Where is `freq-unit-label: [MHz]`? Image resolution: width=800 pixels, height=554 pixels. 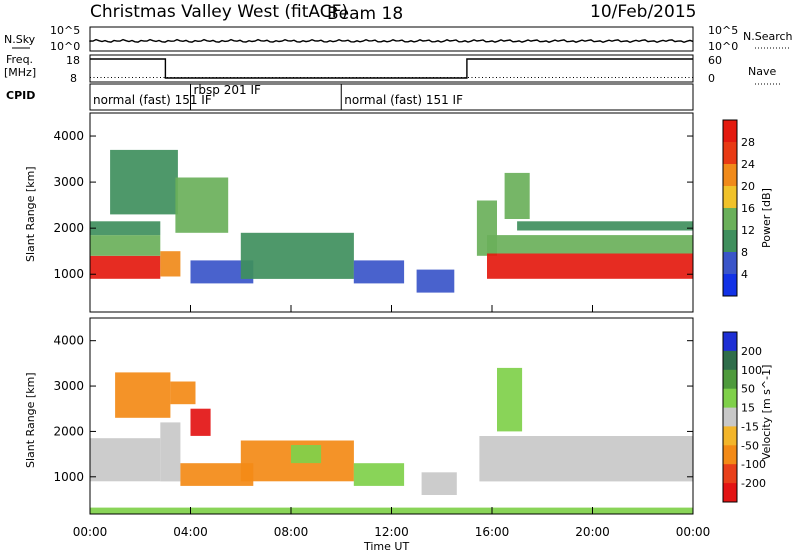
freq-unit-label: [MHz] is located at coordinates (20, 72).